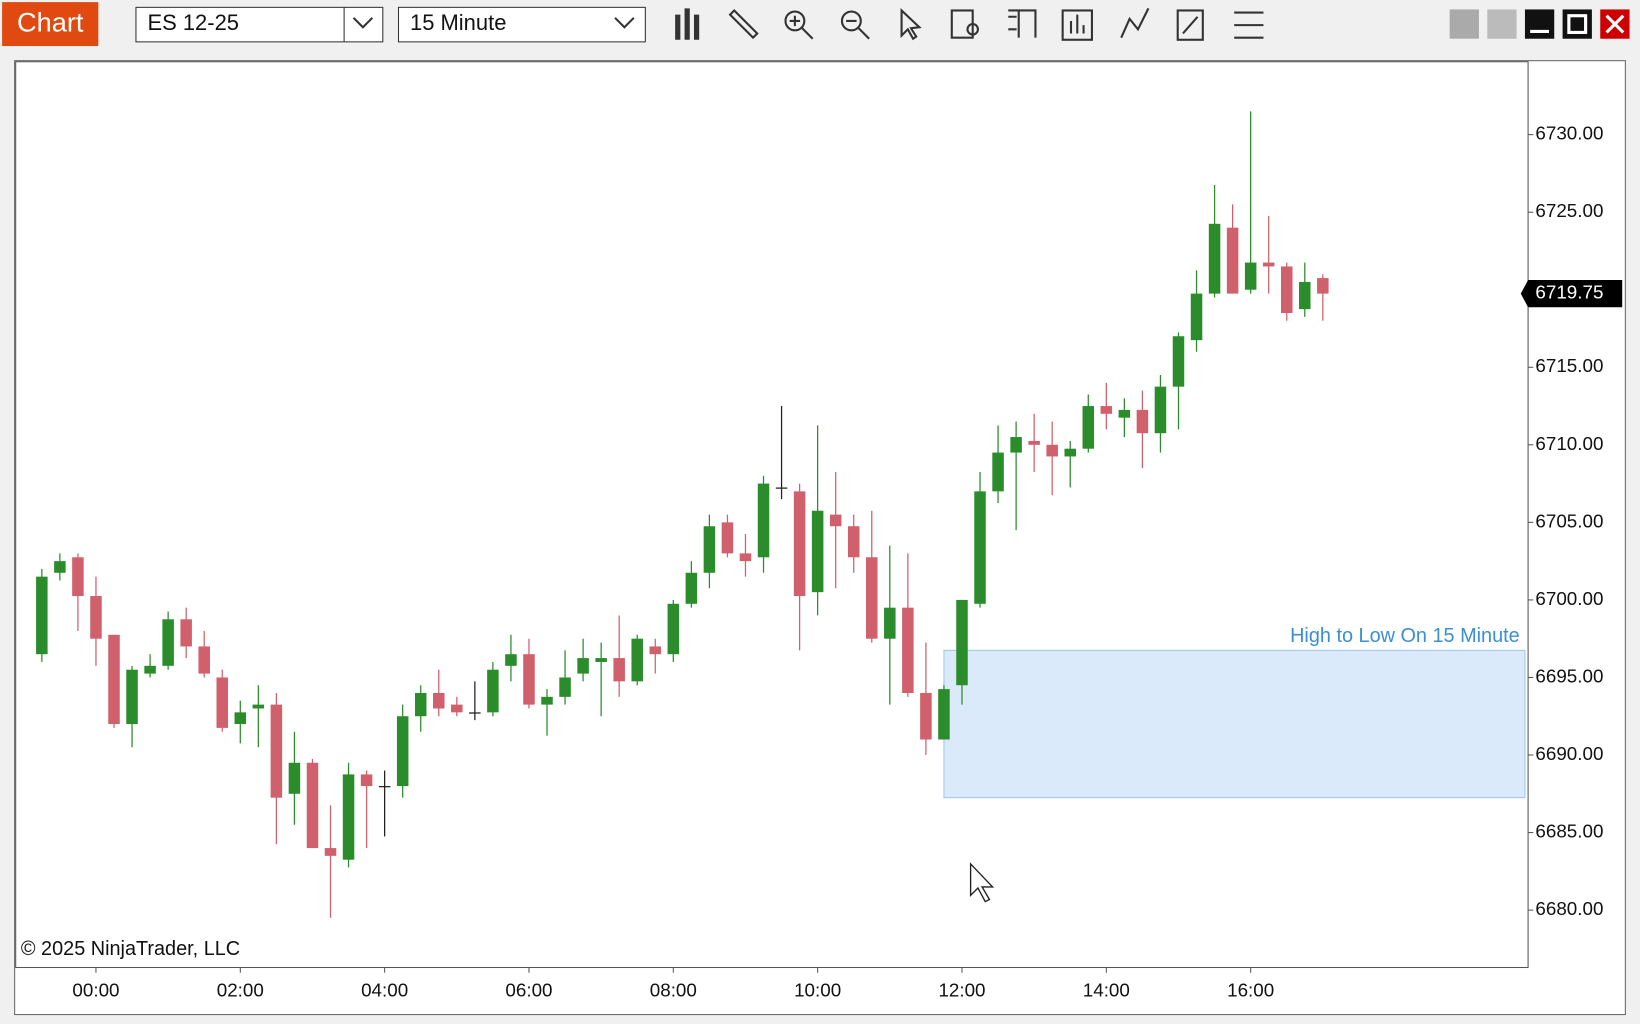  What do you see at coordinates (1106, 990) in the screenshot?
I see `x-tick-label: 14:00` at bounding box center [1106, 990].